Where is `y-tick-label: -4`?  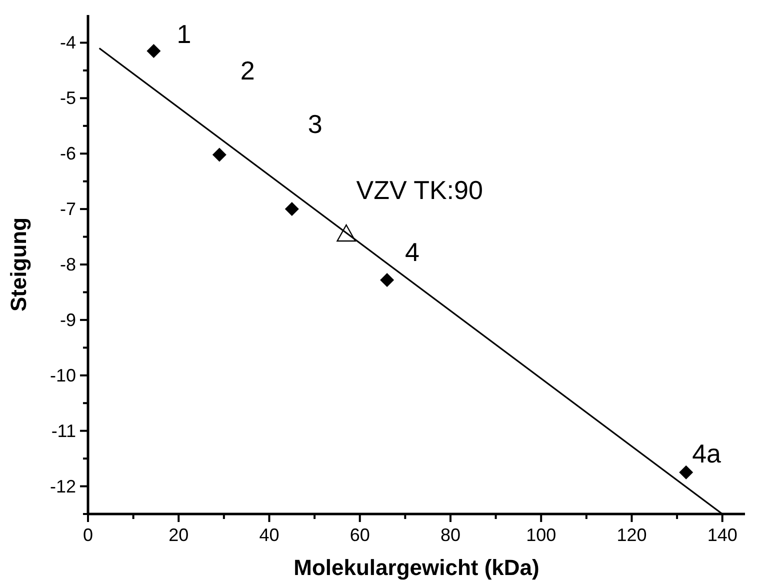 y-tick-label: -4 is located at coordinates (68, 42).